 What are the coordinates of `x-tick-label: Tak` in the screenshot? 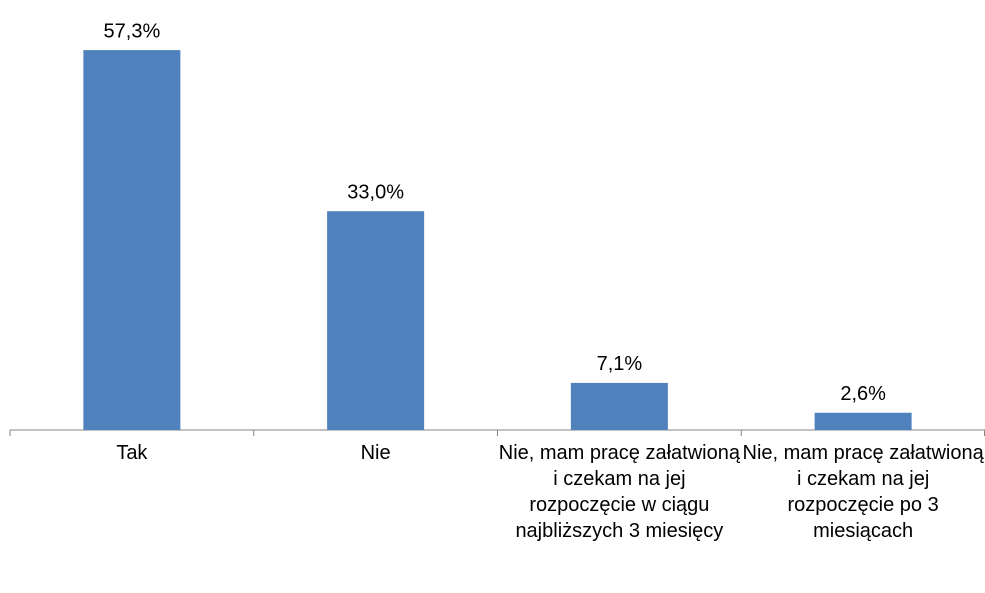 It's located at (132, 453).